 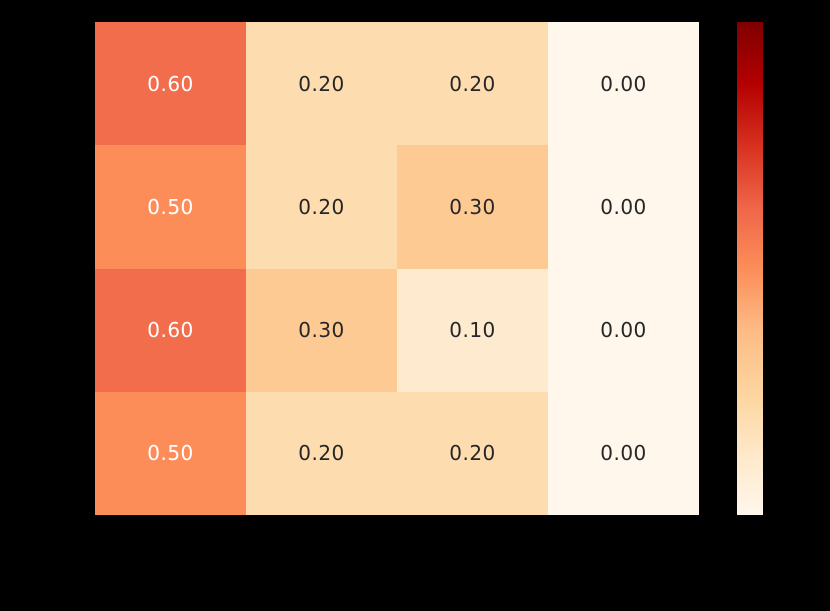 I want to click on heatmap-cell-value: 0.10, so click(x=472, y=330).